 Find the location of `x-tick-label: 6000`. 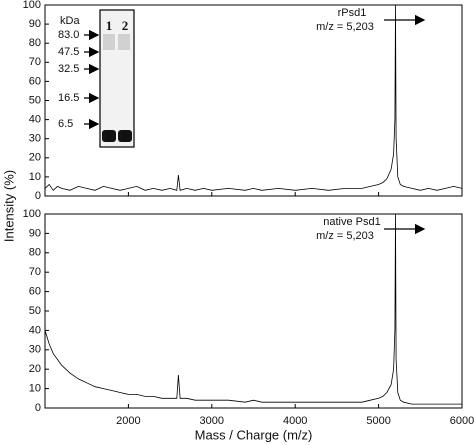

x-tick-label: 6000 is located at coordinates (462, 421).